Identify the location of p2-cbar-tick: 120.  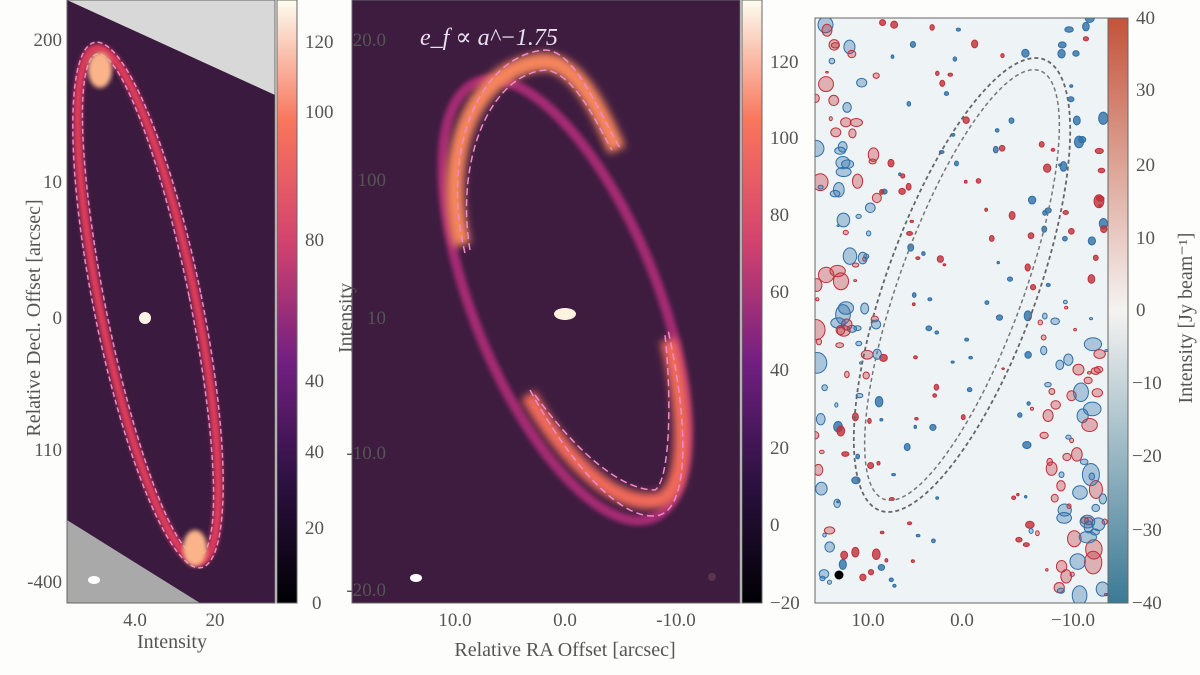
(784, 62).